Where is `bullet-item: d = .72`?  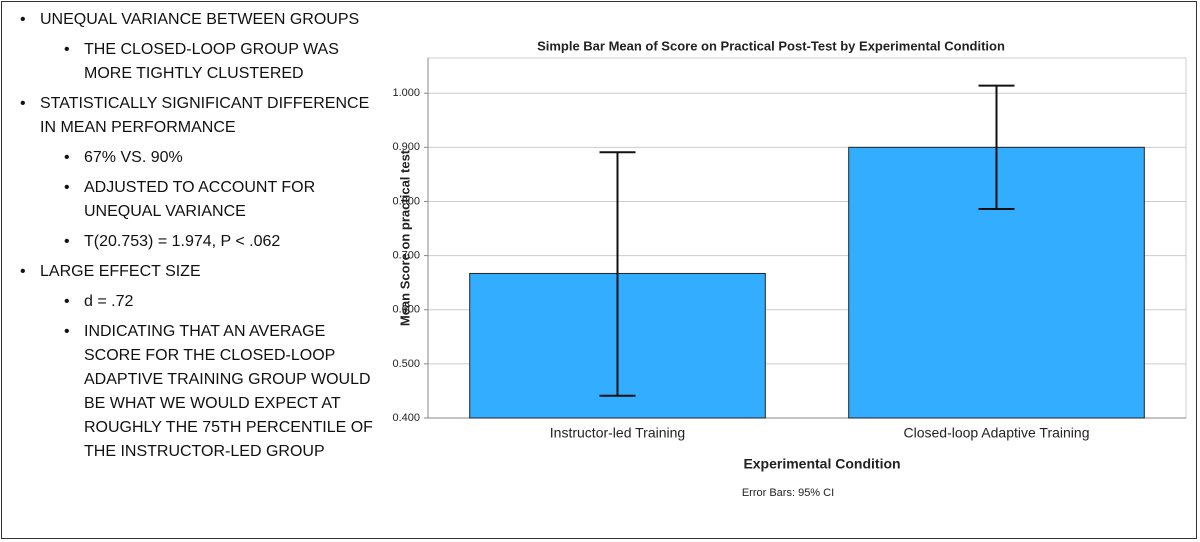
bullet-item: d = .72 is located at coordinates (220, 302).